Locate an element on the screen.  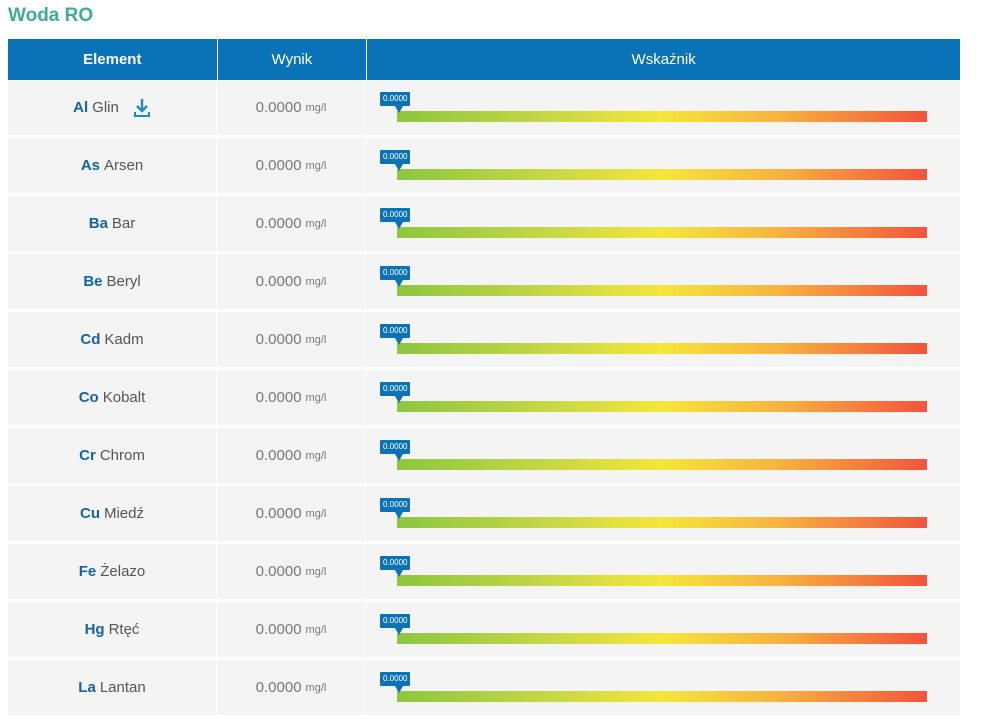
element-symbol: Cu is located at coordinates (89, 513).